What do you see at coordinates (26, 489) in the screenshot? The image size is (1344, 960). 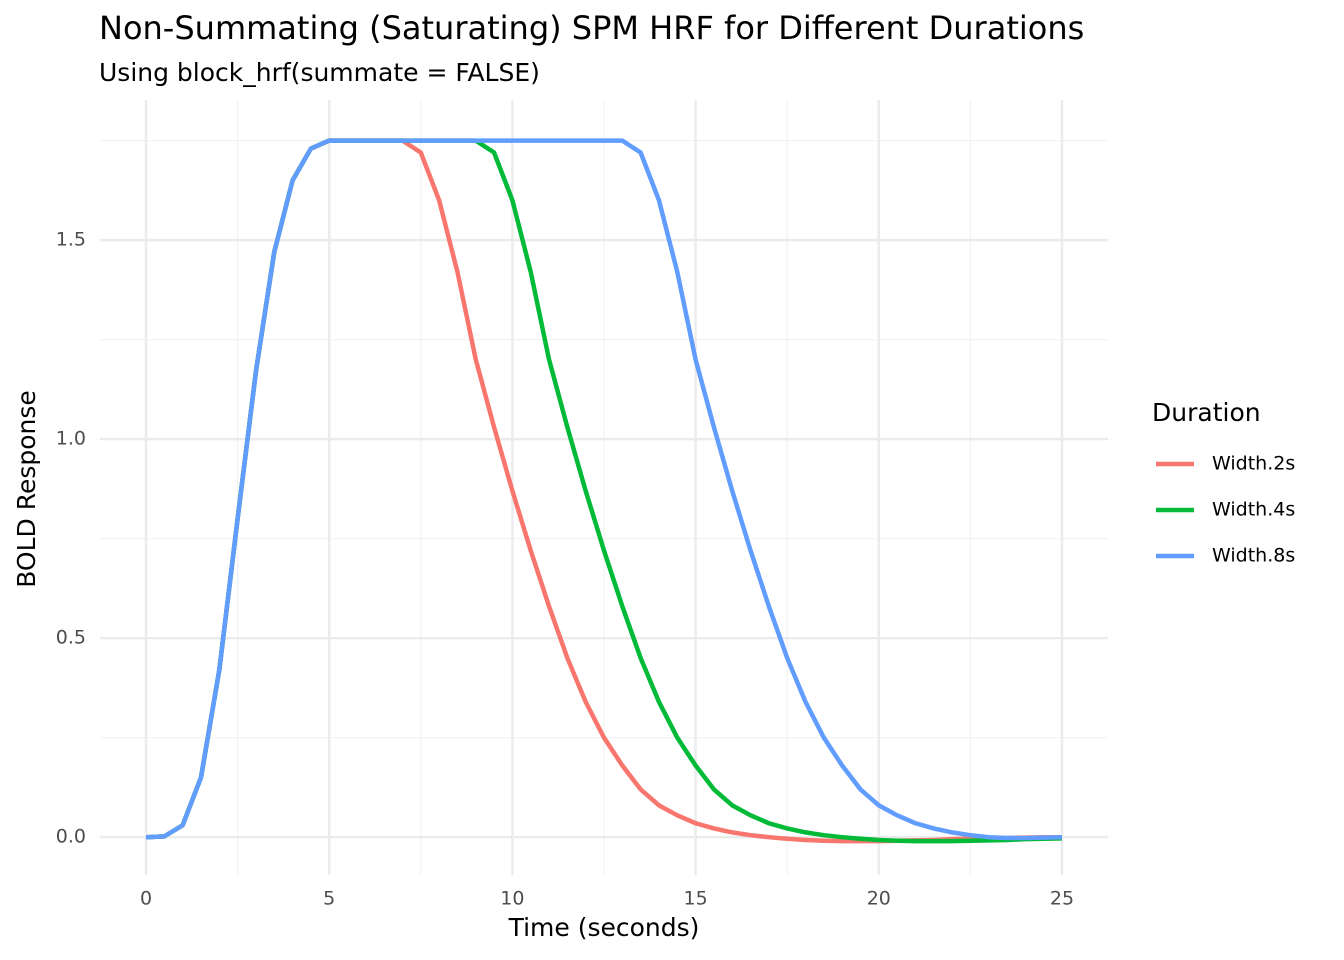 I see `y-axis-title: BOLD Response` at bounding box center [26, 489].